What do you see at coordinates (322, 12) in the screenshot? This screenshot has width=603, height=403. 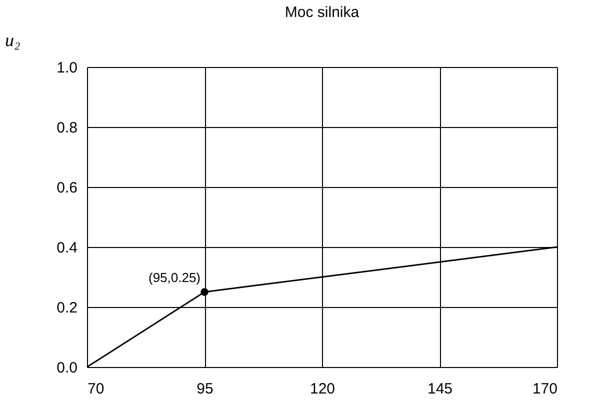 I see `chart-title: Moc silnika` at bounding box center [322, 12].